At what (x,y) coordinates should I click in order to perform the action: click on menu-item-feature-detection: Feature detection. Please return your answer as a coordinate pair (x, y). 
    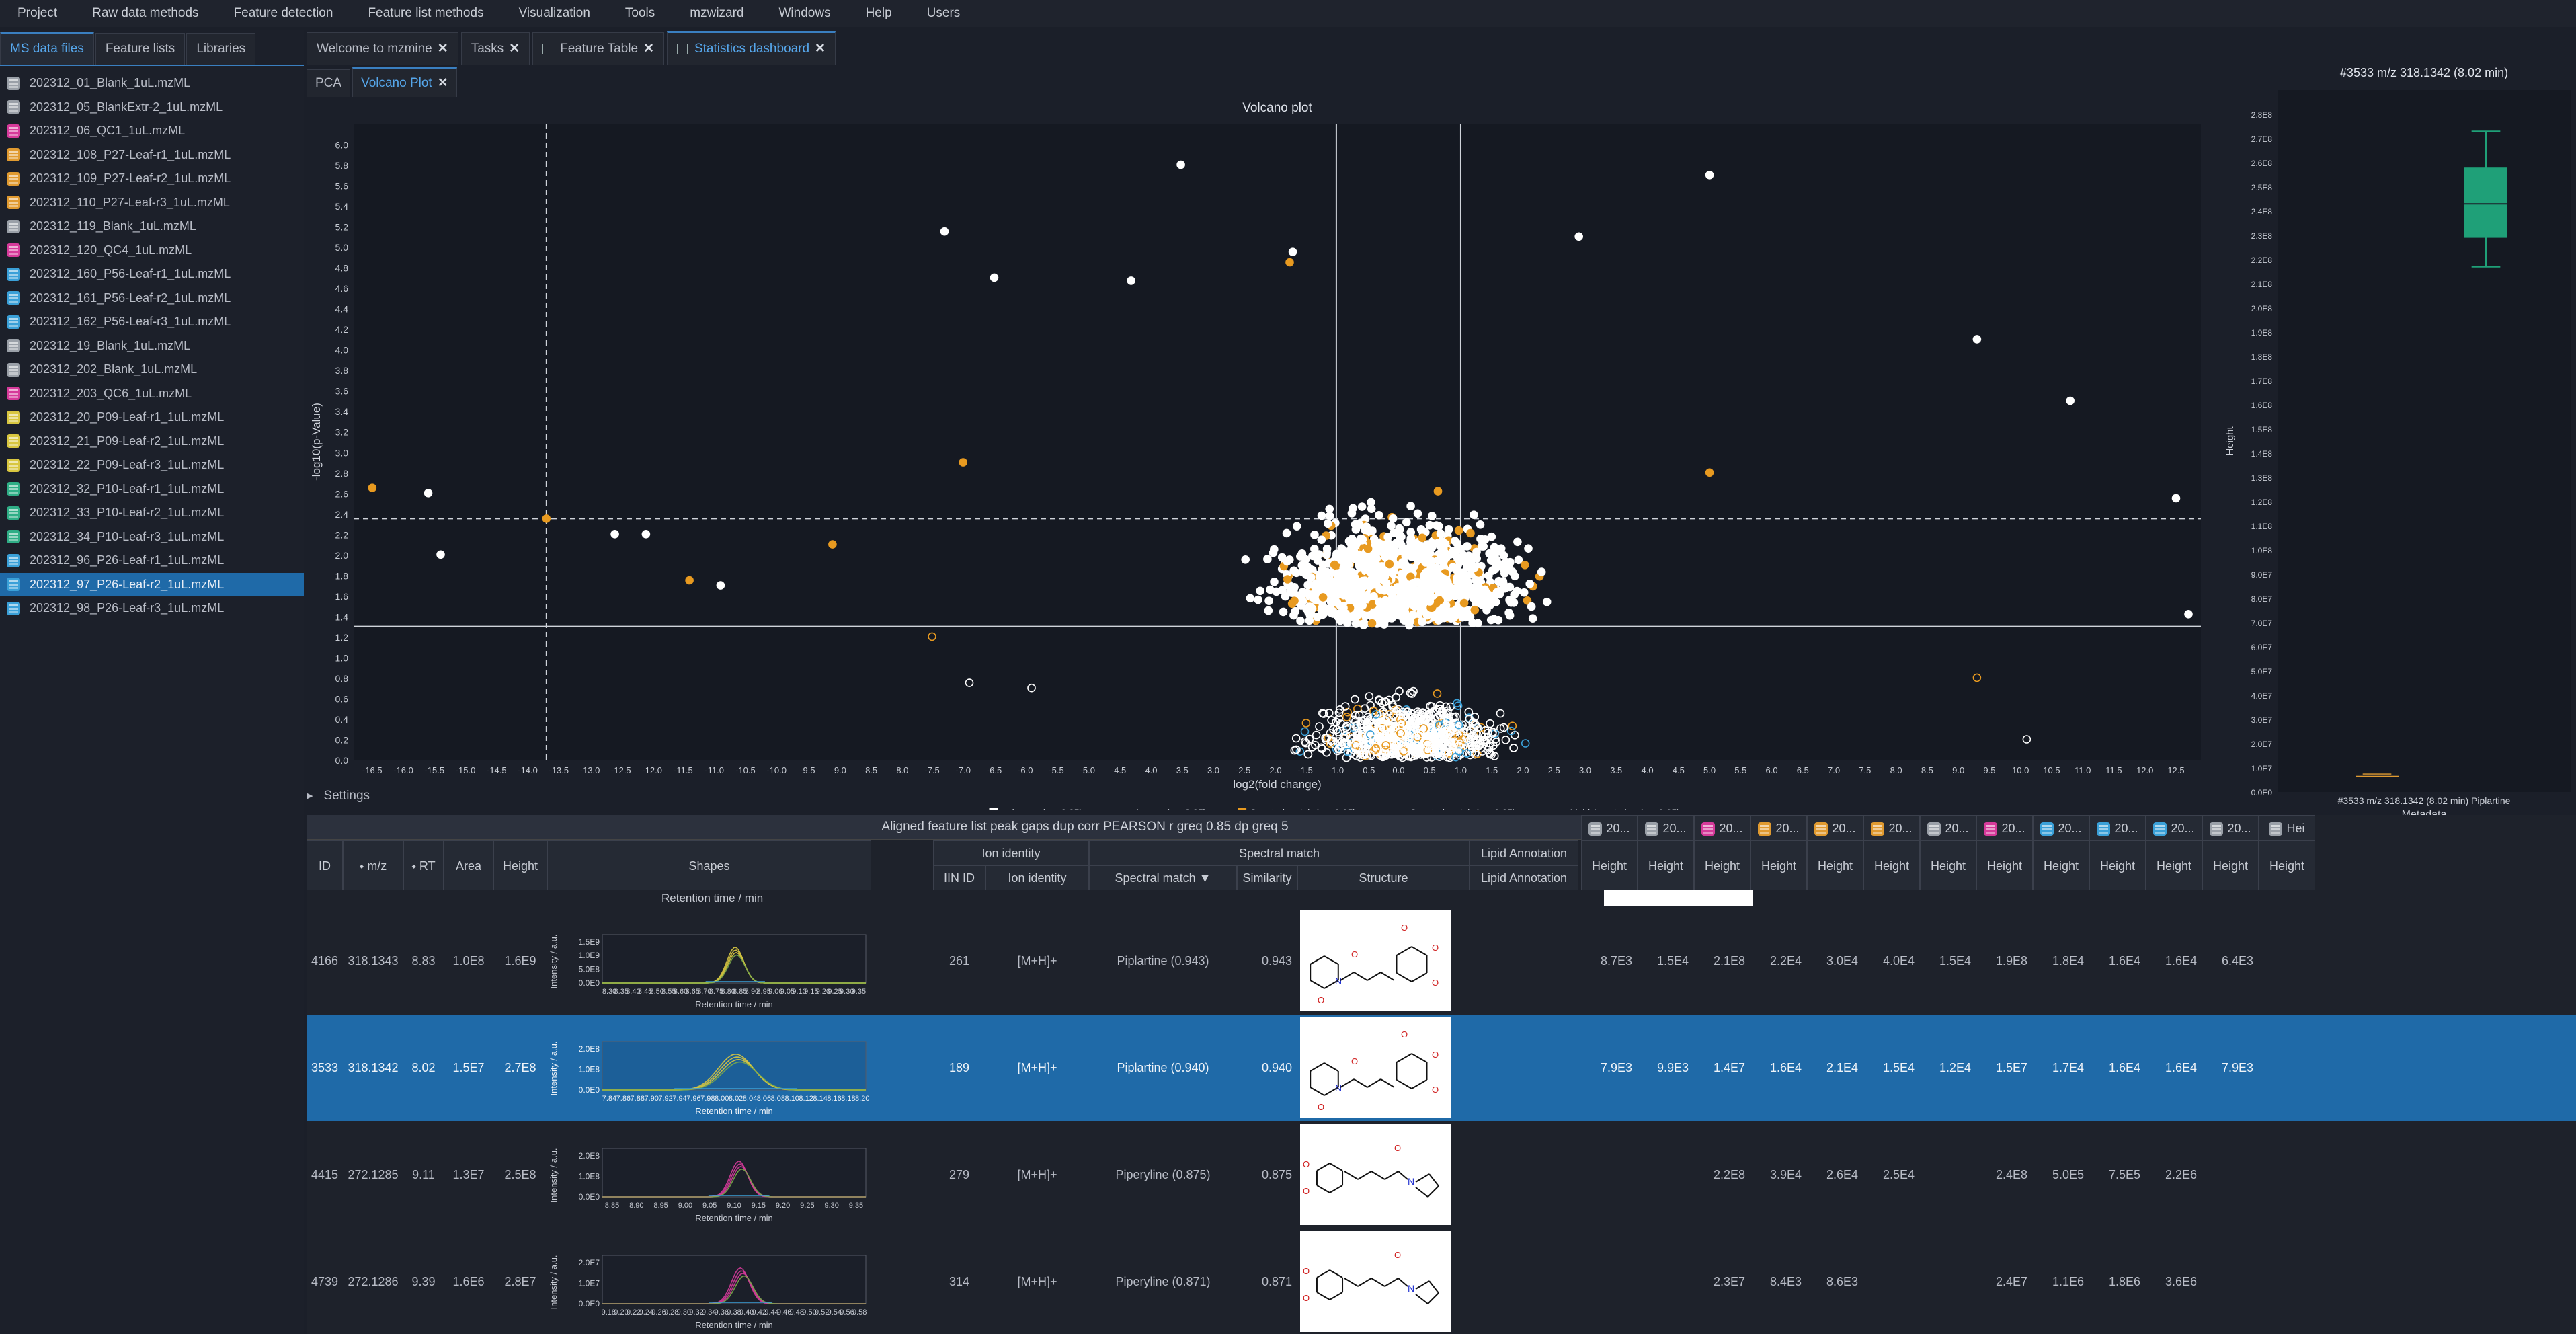
    Looking at the image, I should click on (283, 13).